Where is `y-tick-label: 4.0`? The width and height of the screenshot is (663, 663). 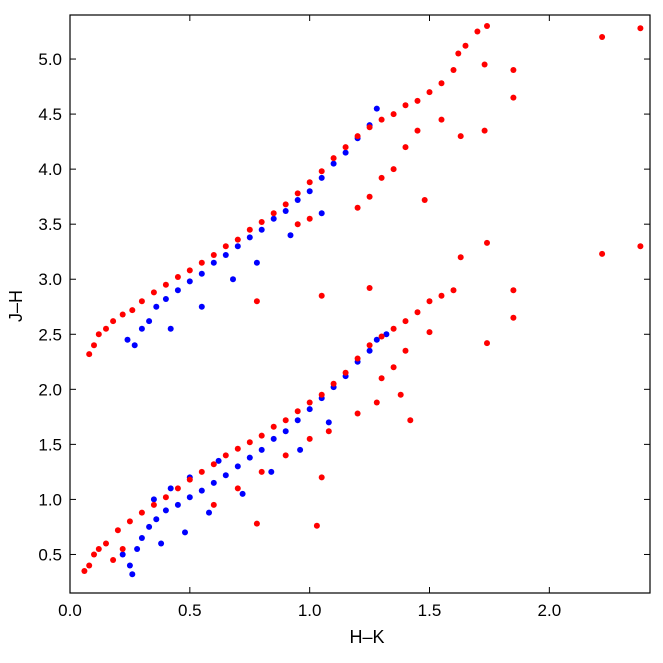
y-tick-label: 4.0 is located at coordinates (50, 169).